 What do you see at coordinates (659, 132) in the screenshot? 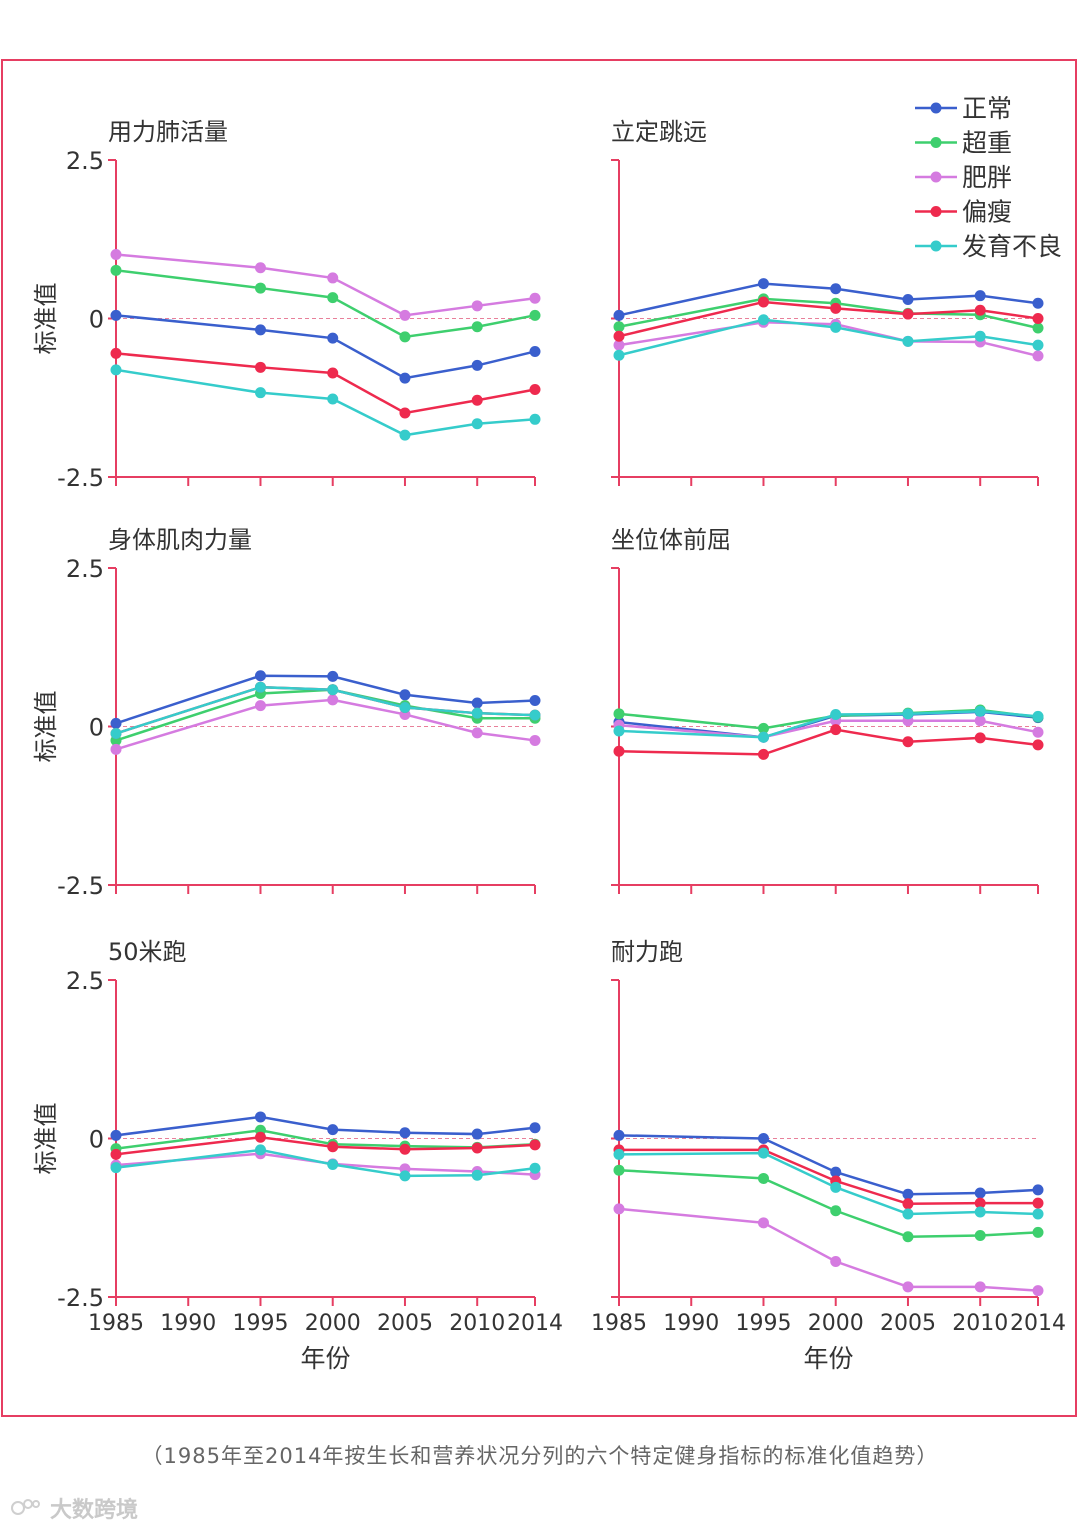
I see `panel-title: 立定跳远` at bounding box center [659, 132].